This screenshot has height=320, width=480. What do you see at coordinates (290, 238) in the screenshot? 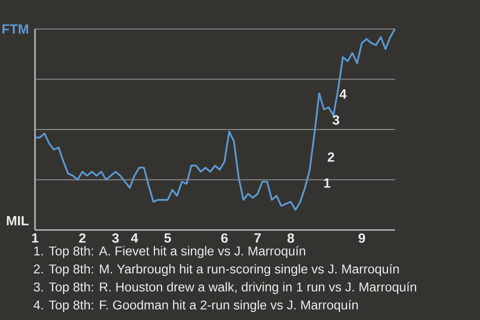
I see `x-tick-label: 8` at bounding box center [290, 238].